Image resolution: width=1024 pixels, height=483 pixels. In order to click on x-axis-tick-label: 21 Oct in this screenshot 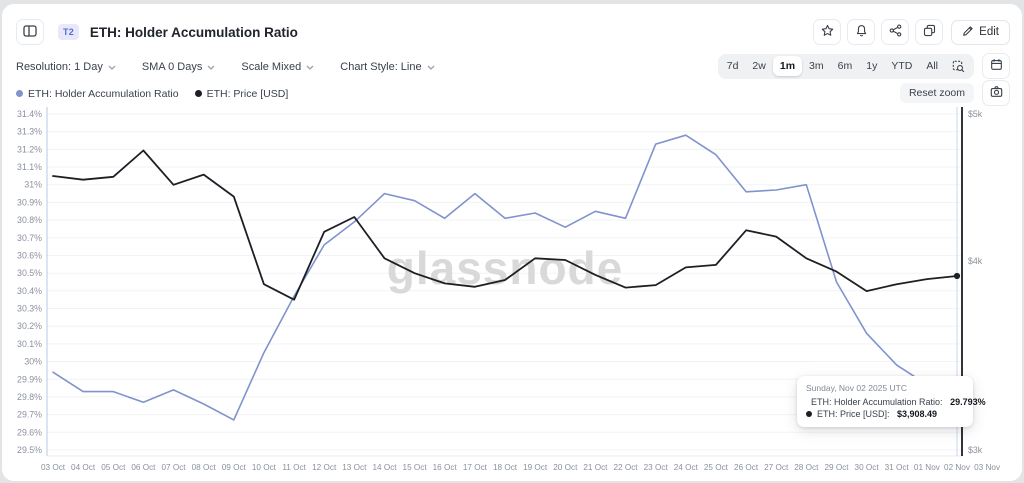, I will do `click(595, 467)`.